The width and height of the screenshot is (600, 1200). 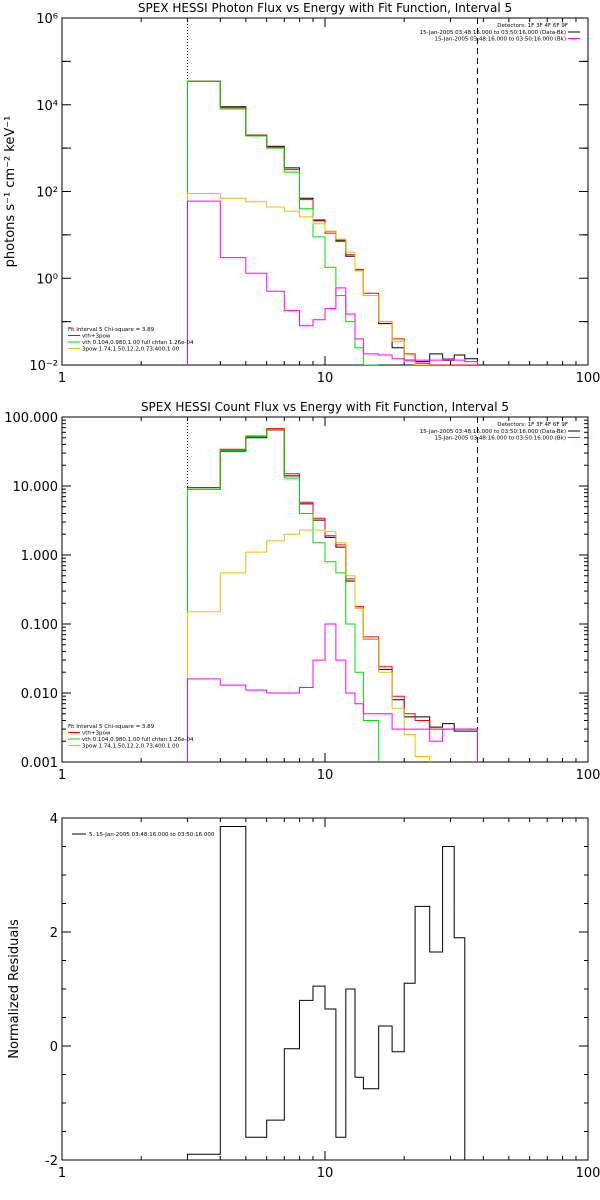 What do you see at coordinates (47, 279) in the screenshot?
I see `y-tick-label: 10⁰` at bounding box center [47, 279].